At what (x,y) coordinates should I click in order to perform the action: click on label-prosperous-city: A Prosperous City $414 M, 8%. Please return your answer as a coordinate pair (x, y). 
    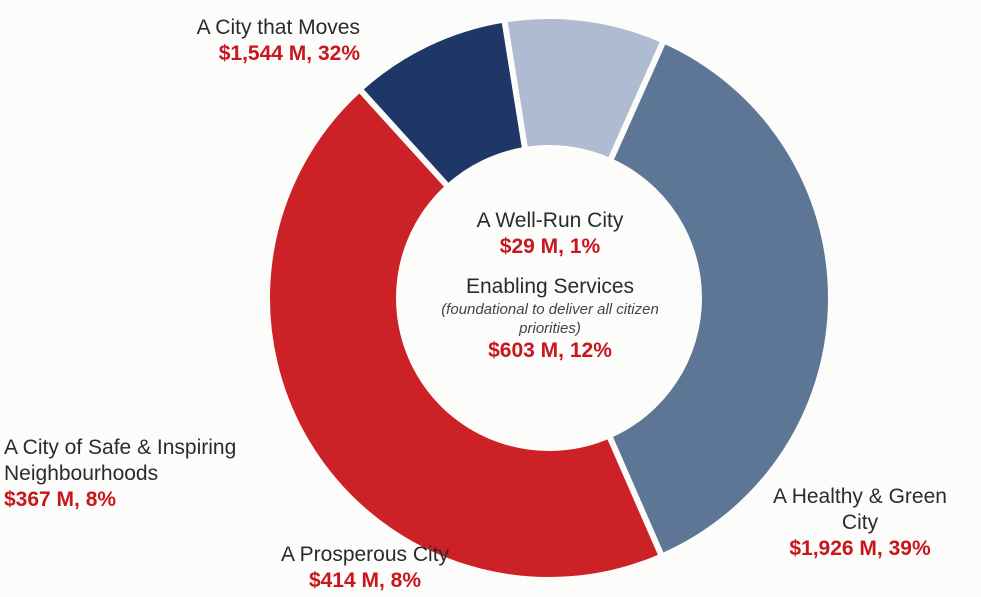
    Looking at the image, I should click on (365, 568).